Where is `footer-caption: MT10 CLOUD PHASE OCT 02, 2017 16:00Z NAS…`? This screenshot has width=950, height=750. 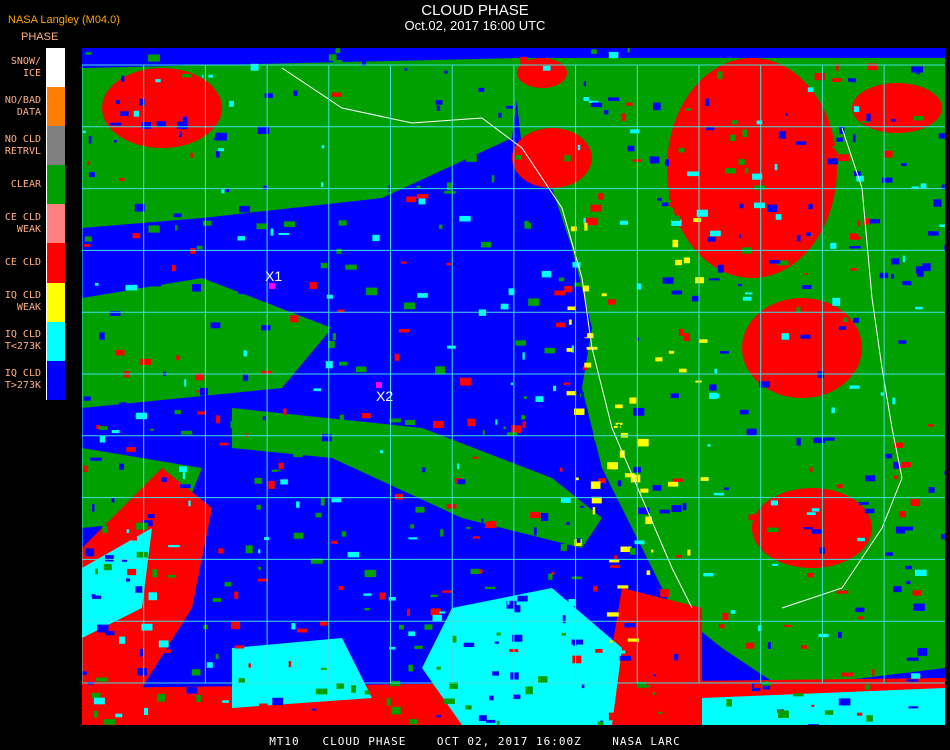 footer-caption: MT10 CLOUD PHASE OCT 02, 2017 16:00Z NAS… is located at coordinates (475, 741).